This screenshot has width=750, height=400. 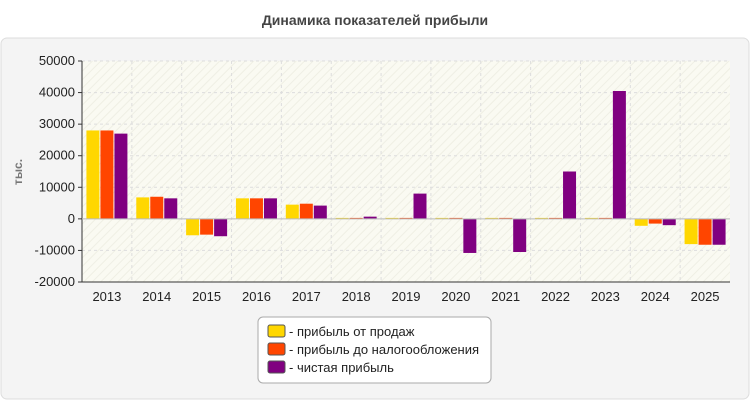 I want to click on y-tick-label: 20000, so click(x=57, y=155).